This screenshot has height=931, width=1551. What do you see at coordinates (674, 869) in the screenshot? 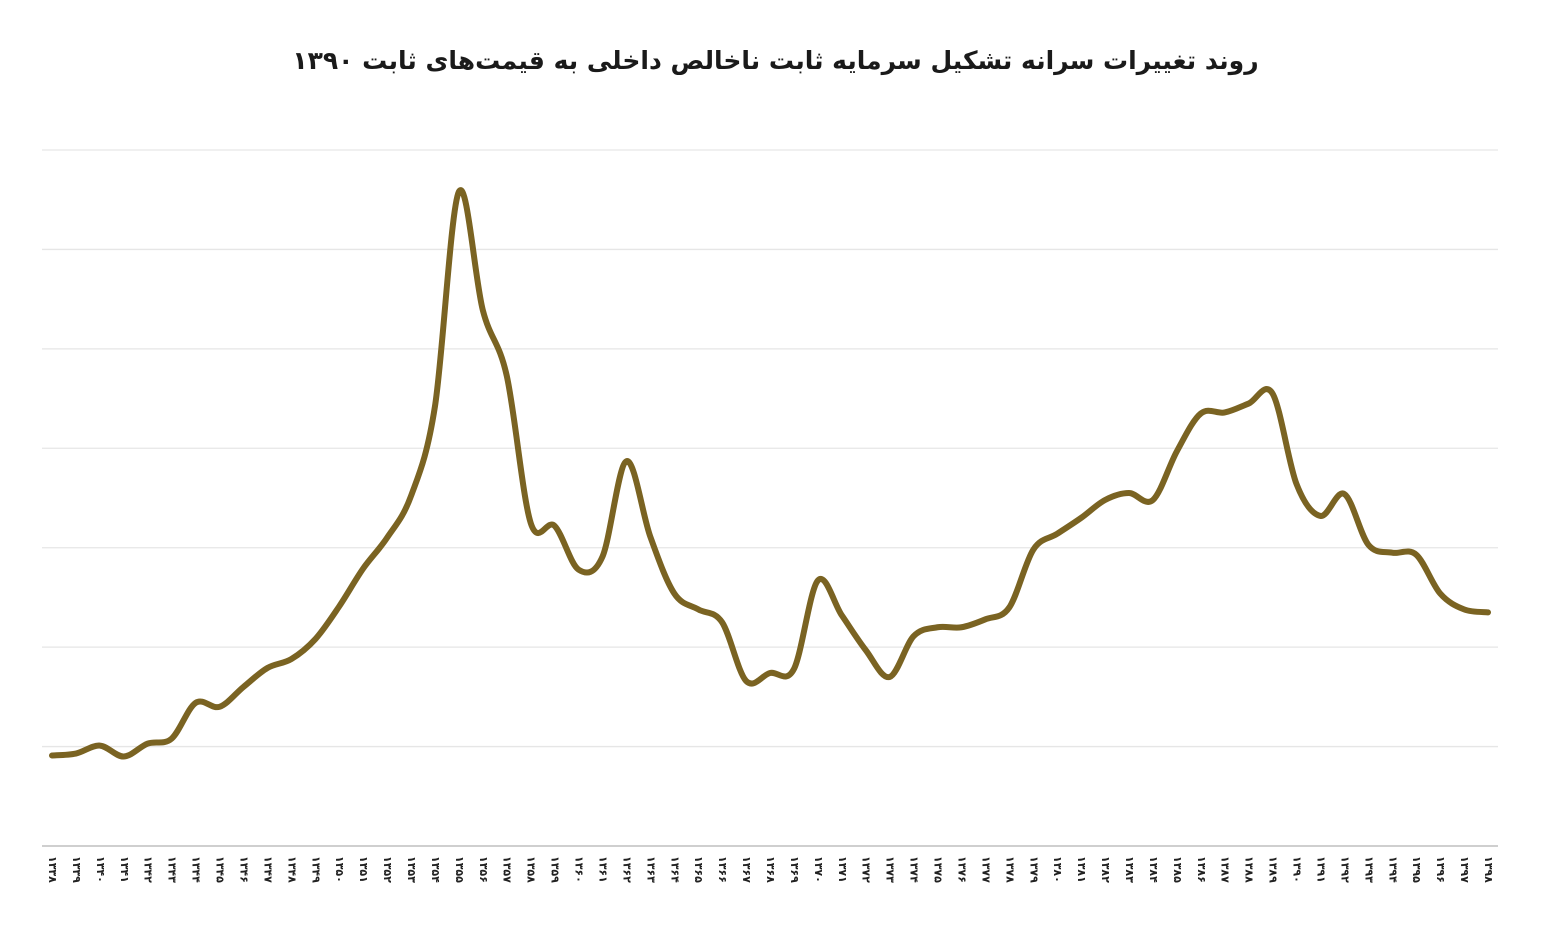
I see `x-tick-label: ۱۳۶۴` at bounding box center [674, 869].